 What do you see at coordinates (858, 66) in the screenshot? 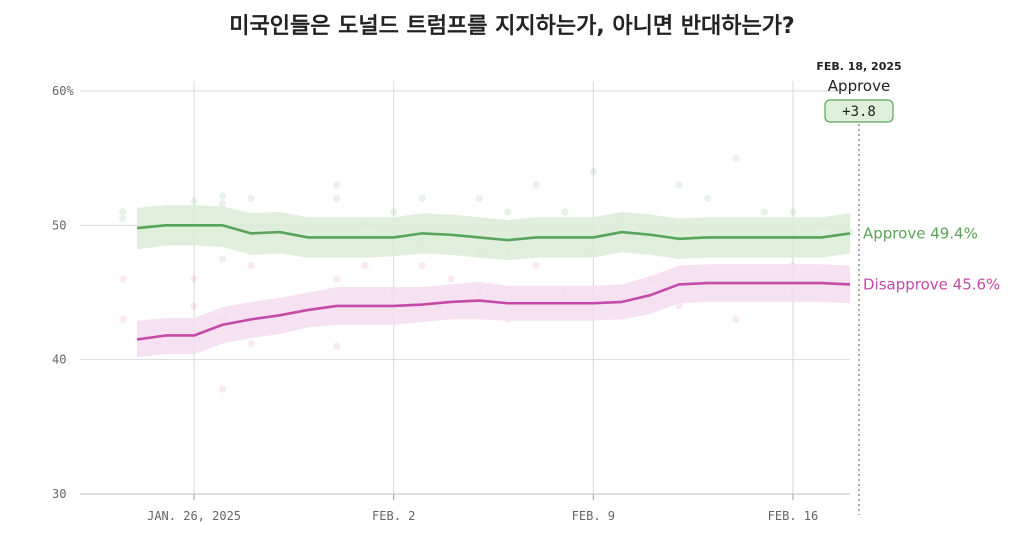
I see `annotation-date: FEB. 18, 2025` at bounding box center [858, 66].